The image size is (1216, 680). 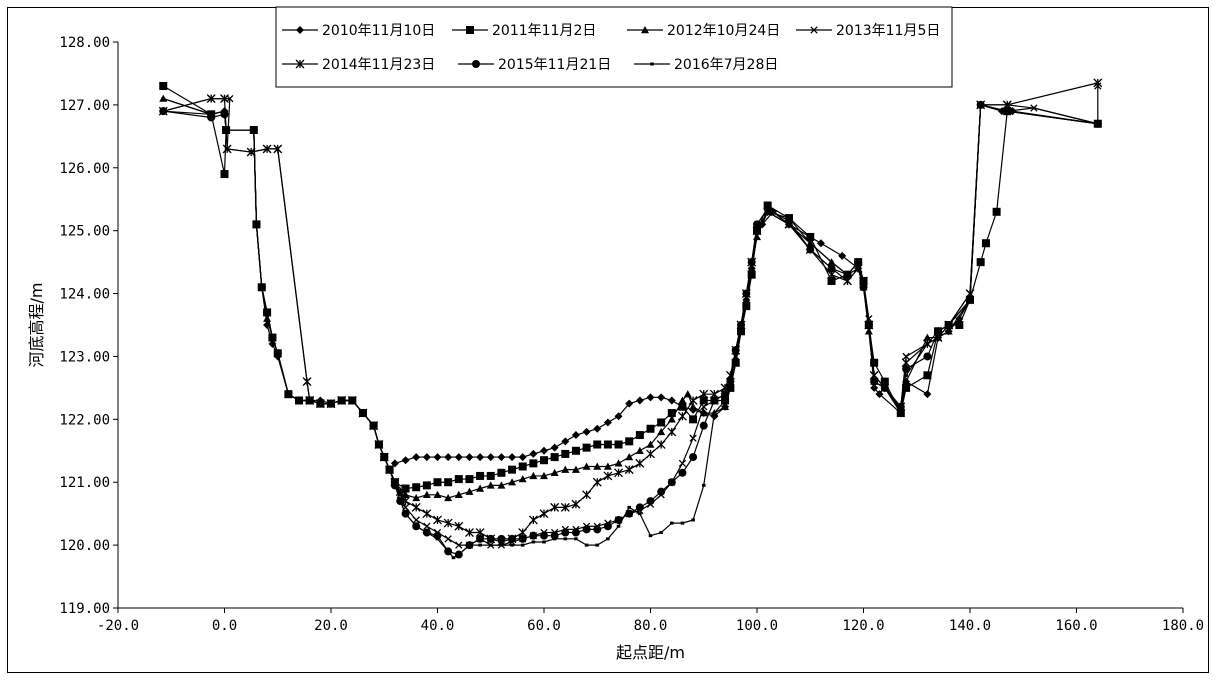 I want to click on y-tick-label: 119.00, so click(x=84, y=609).